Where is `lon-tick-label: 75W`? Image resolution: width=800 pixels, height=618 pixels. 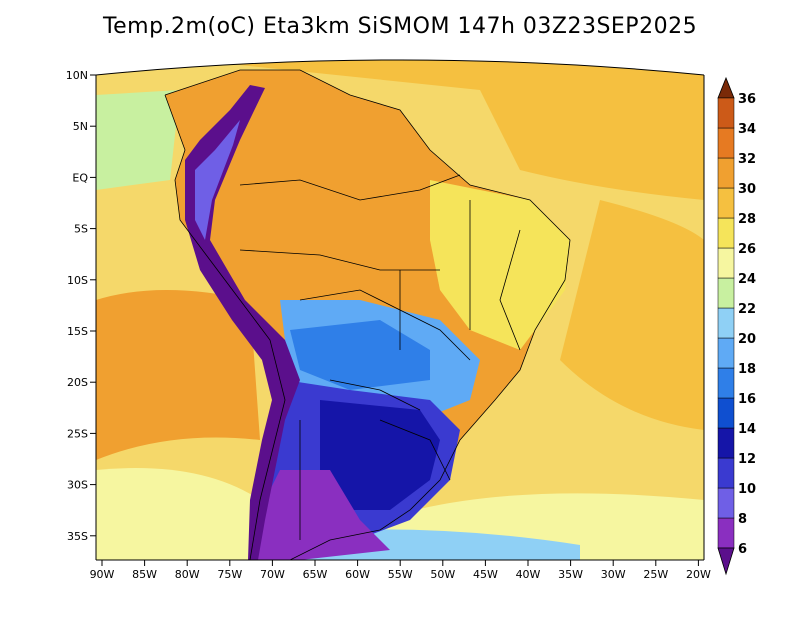 lon-tick-label: 75W is located at coordinates (229, 574).